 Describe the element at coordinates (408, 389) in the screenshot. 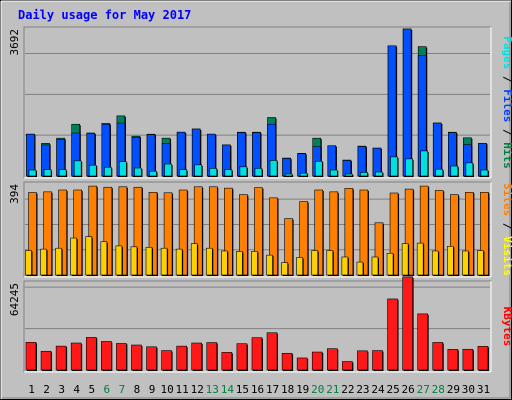

I see `x-tick-label-26: 26` at that location.